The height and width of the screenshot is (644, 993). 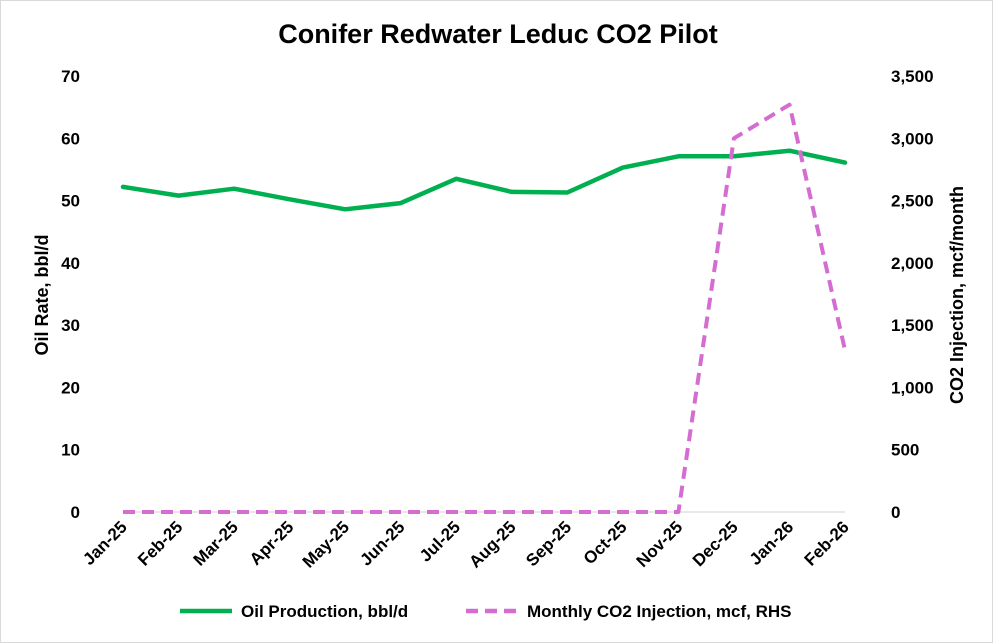 I want to click on x-tick-label: Jun-25, so click(x=382, y=543).